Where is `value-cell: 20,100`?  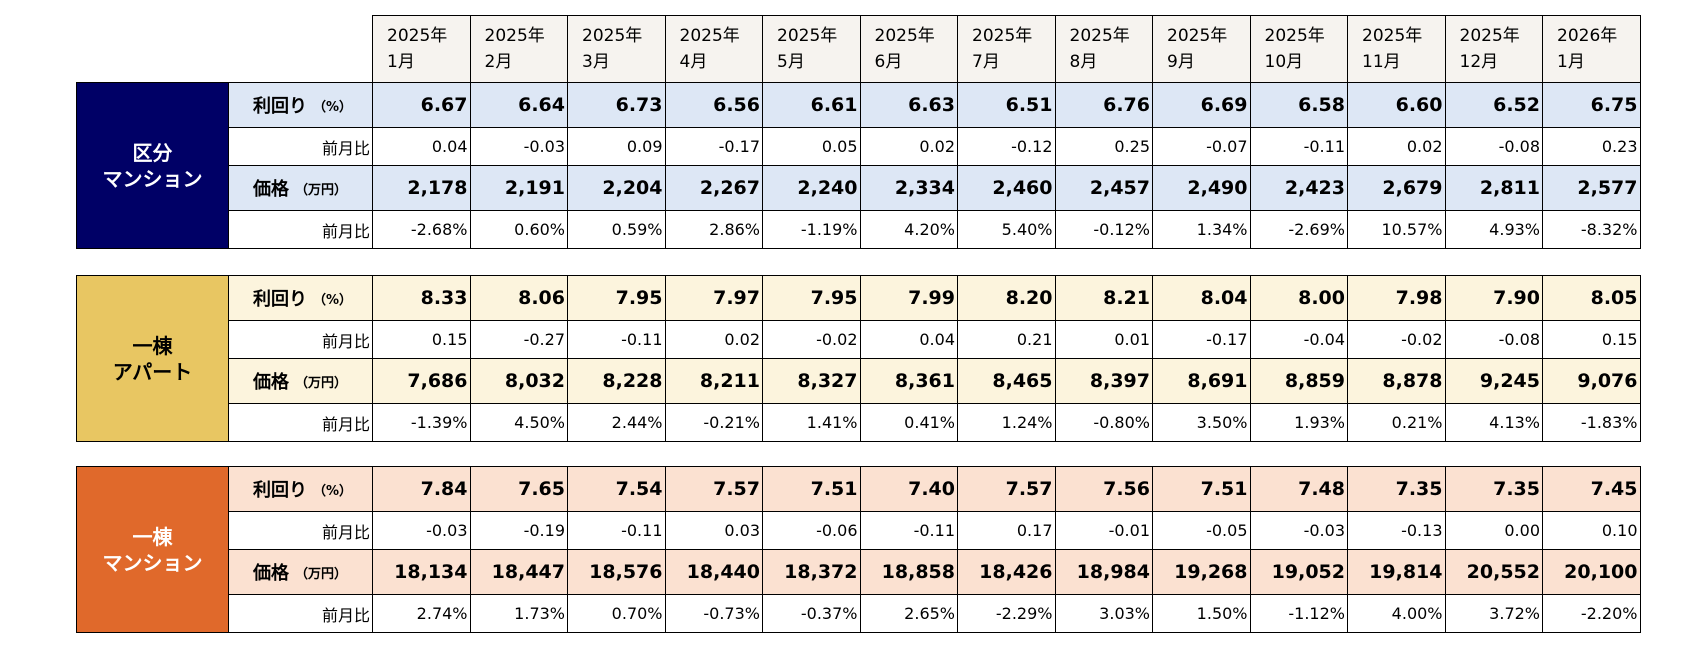 value-cell: 20,100 is located at coordinates (1591, 572).